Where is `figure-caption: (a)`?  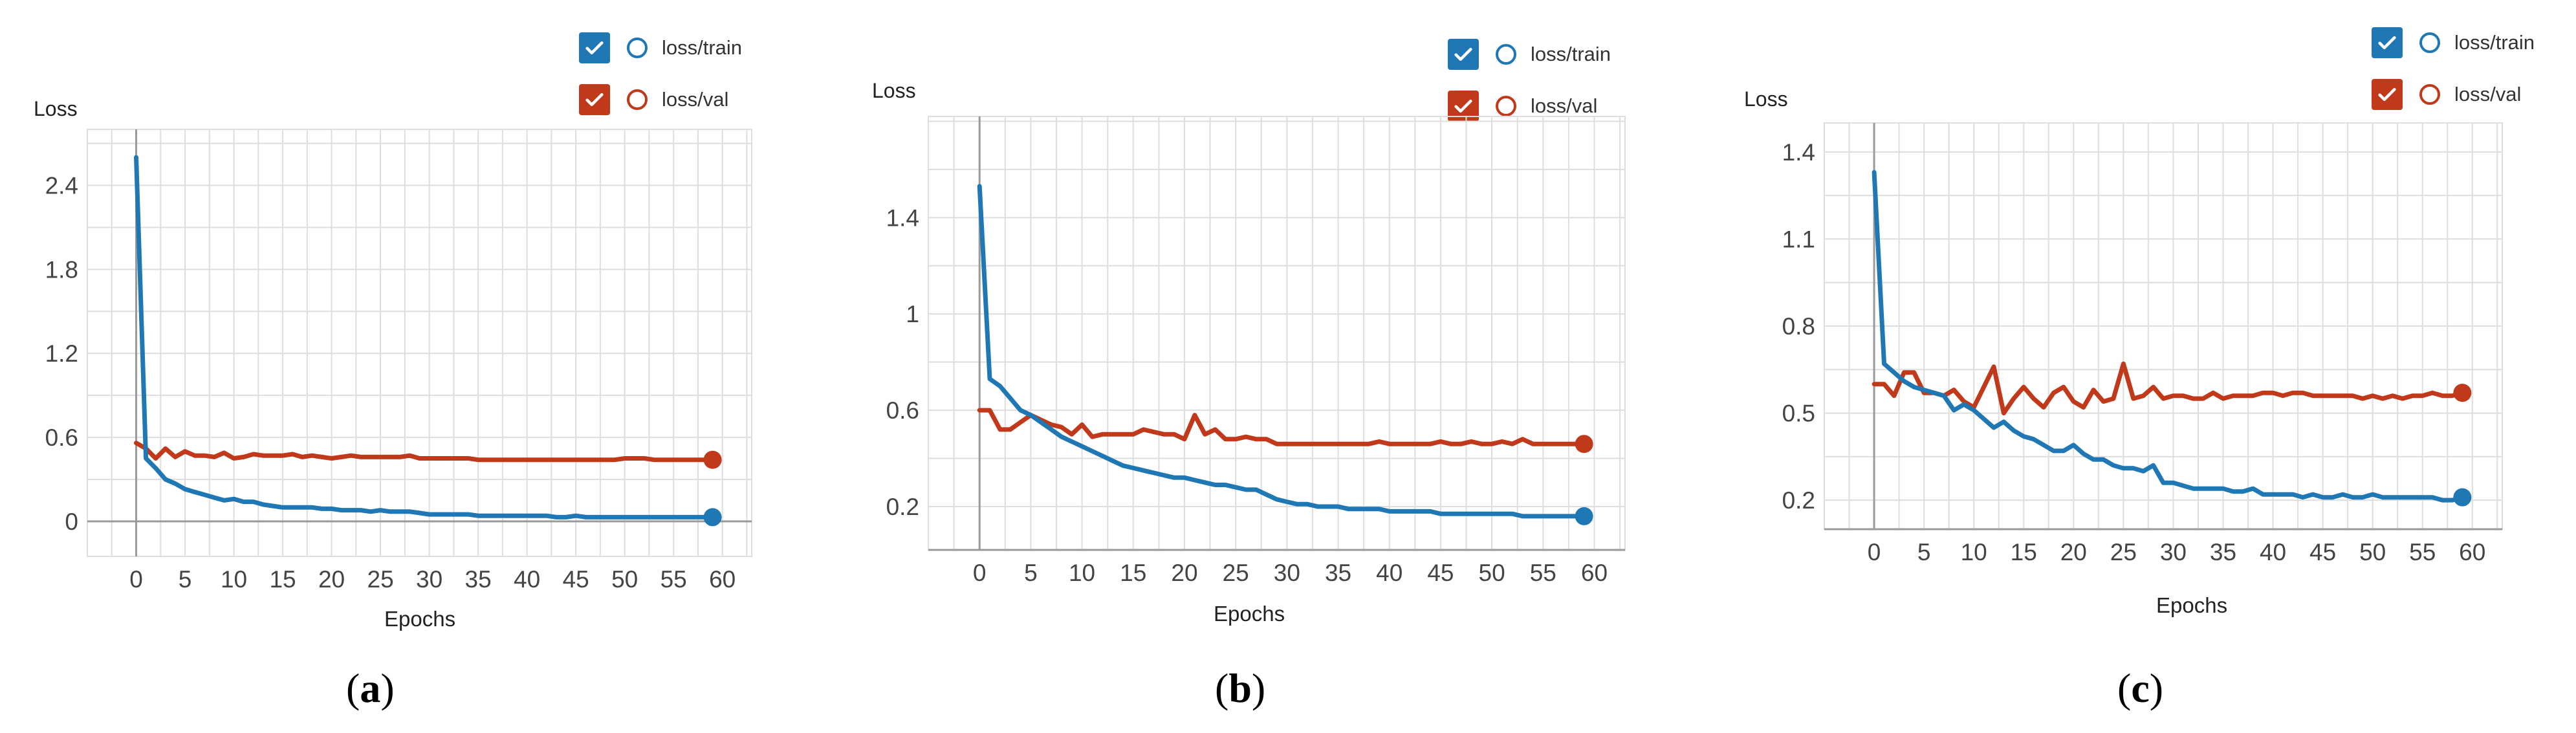
figure-caption: (a) is located at coordinates (370, 688).